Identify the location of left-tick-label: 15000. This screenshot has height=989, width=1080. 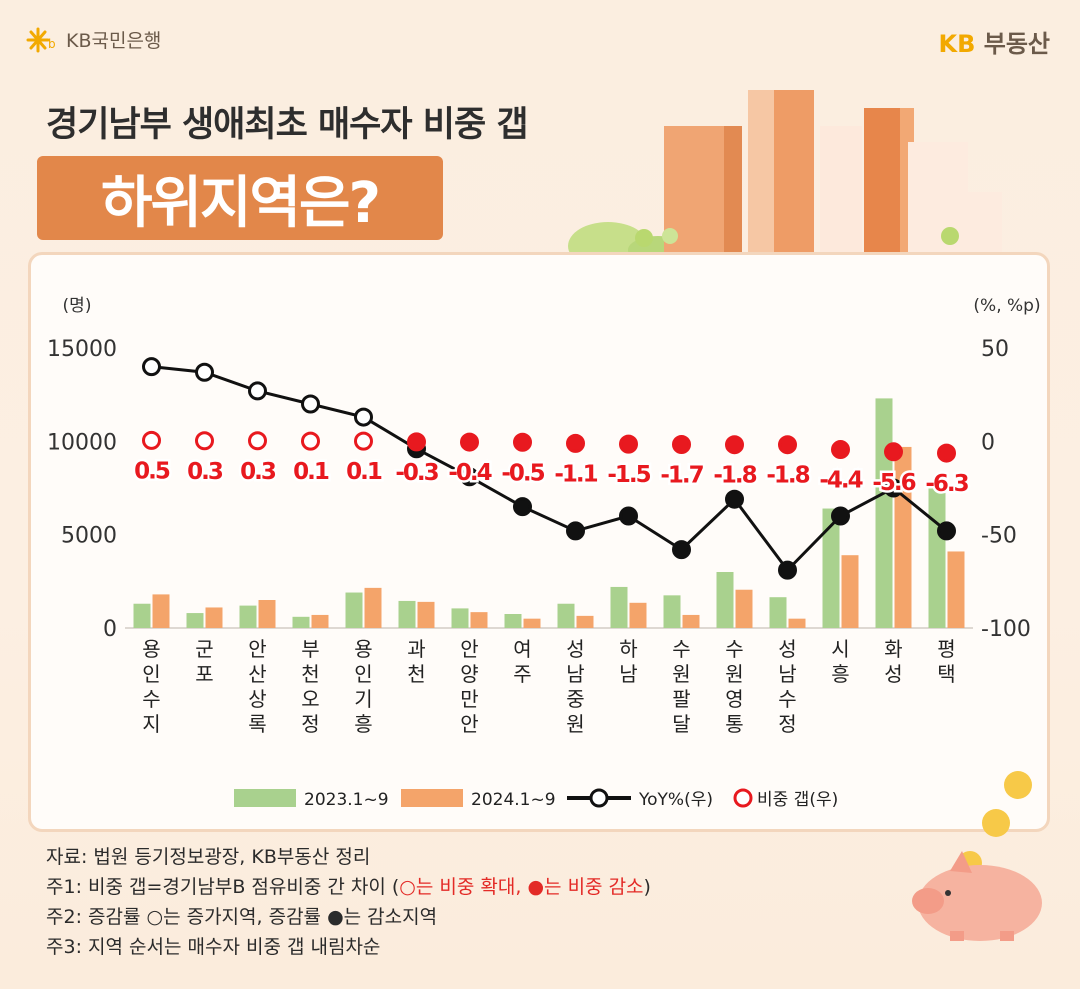
(82, 349).